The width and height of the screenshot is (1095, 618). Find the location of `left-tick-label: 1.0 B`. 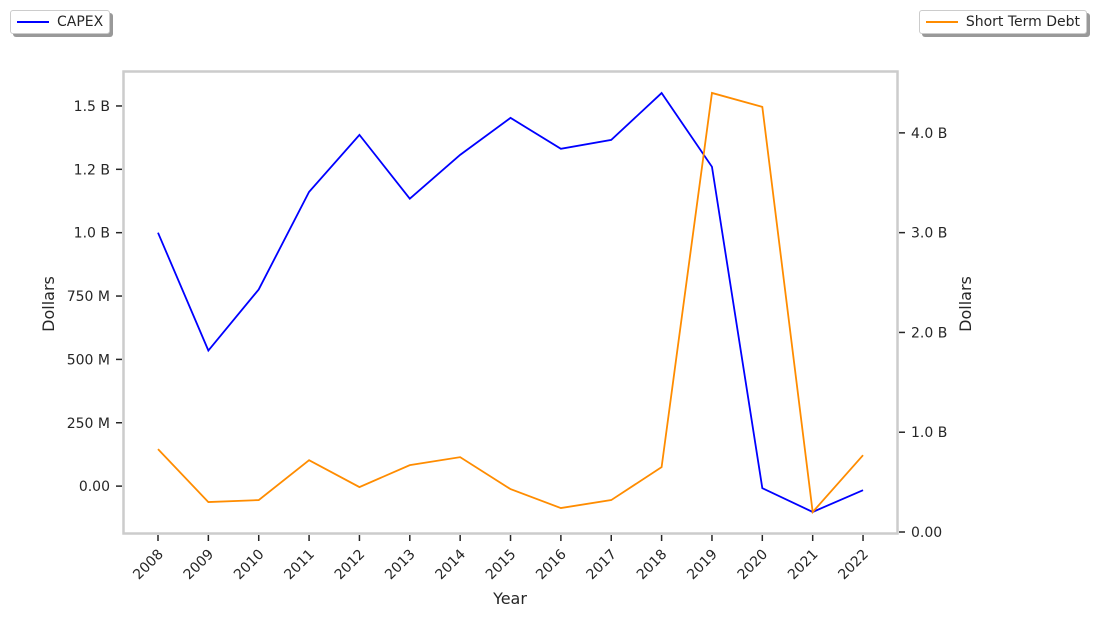

left-tick-label: 1.0 B is located at coordinates (92, 234).